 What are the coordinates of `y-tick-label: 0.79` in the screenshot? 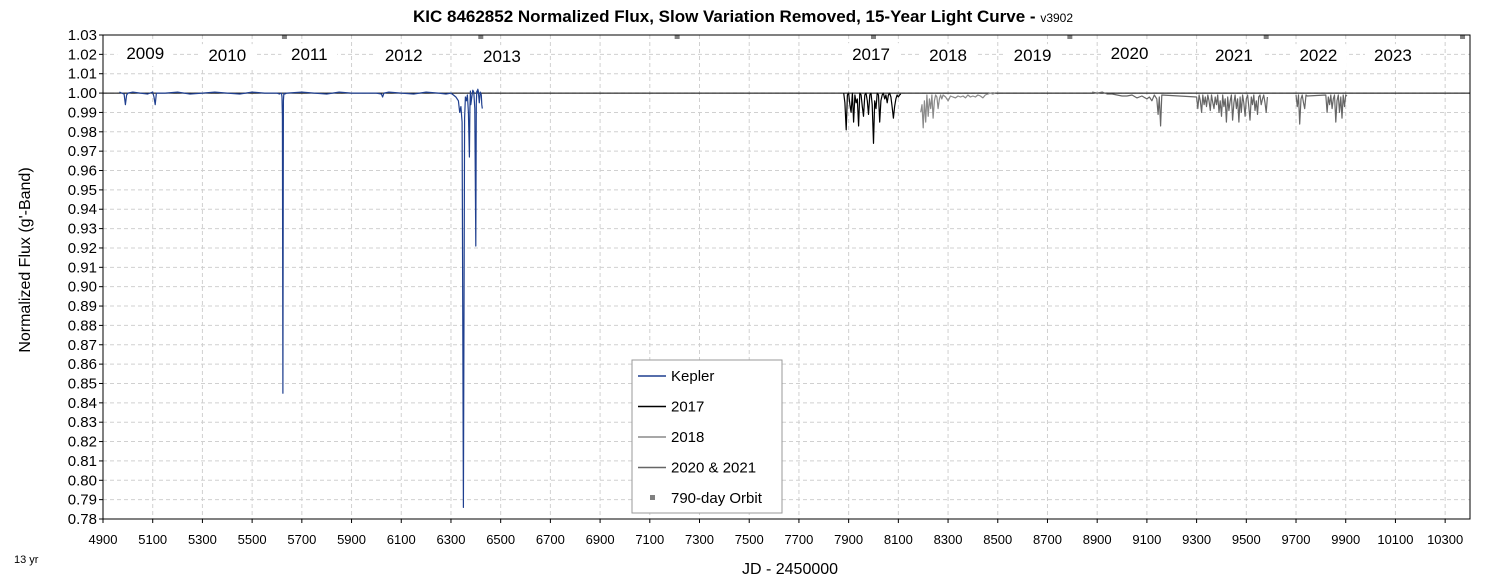 It's located at (82, 500).